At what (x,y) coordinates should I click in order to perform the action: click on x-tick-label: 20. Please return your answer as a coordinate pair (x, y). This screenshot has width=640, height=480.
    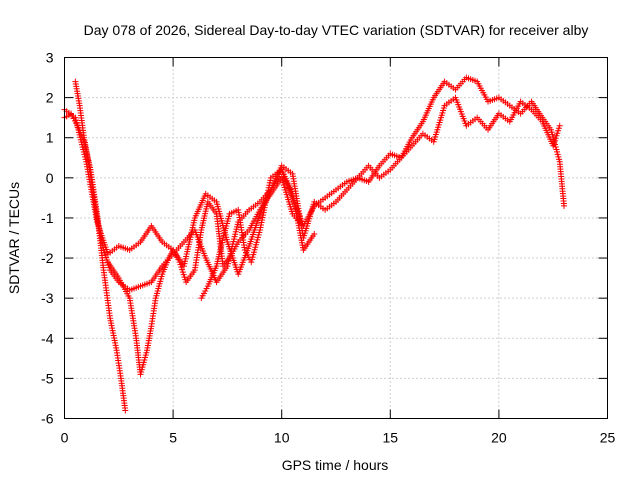
    Looking at the image, I should click on (499, 438).